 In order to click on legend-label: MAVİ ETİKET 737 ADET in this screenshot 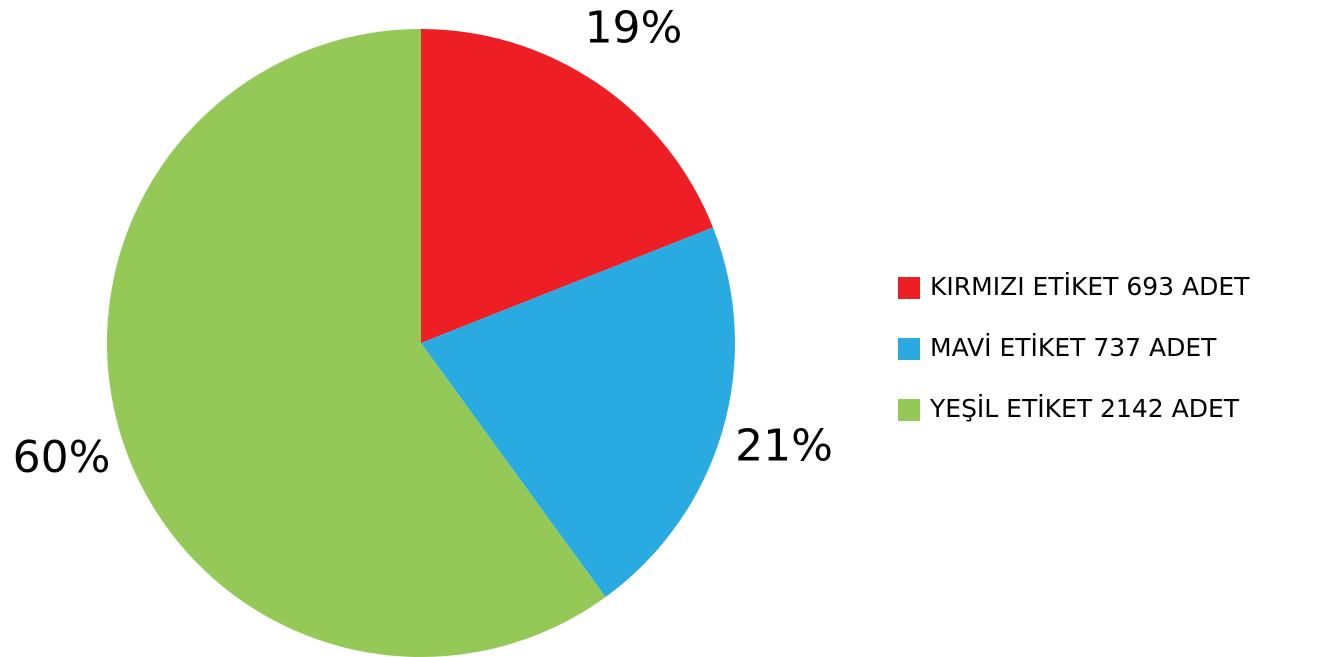, I will do `click(1073, 347)`.